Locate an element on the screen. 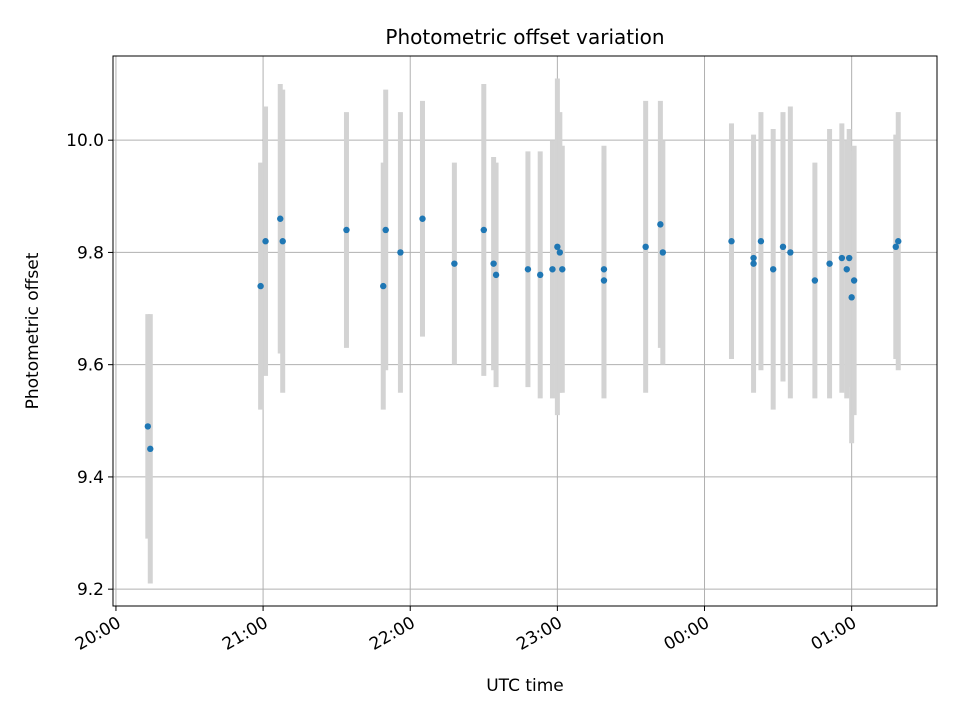  y-tick-label: 9.4 is located at coordinates (90, 478).